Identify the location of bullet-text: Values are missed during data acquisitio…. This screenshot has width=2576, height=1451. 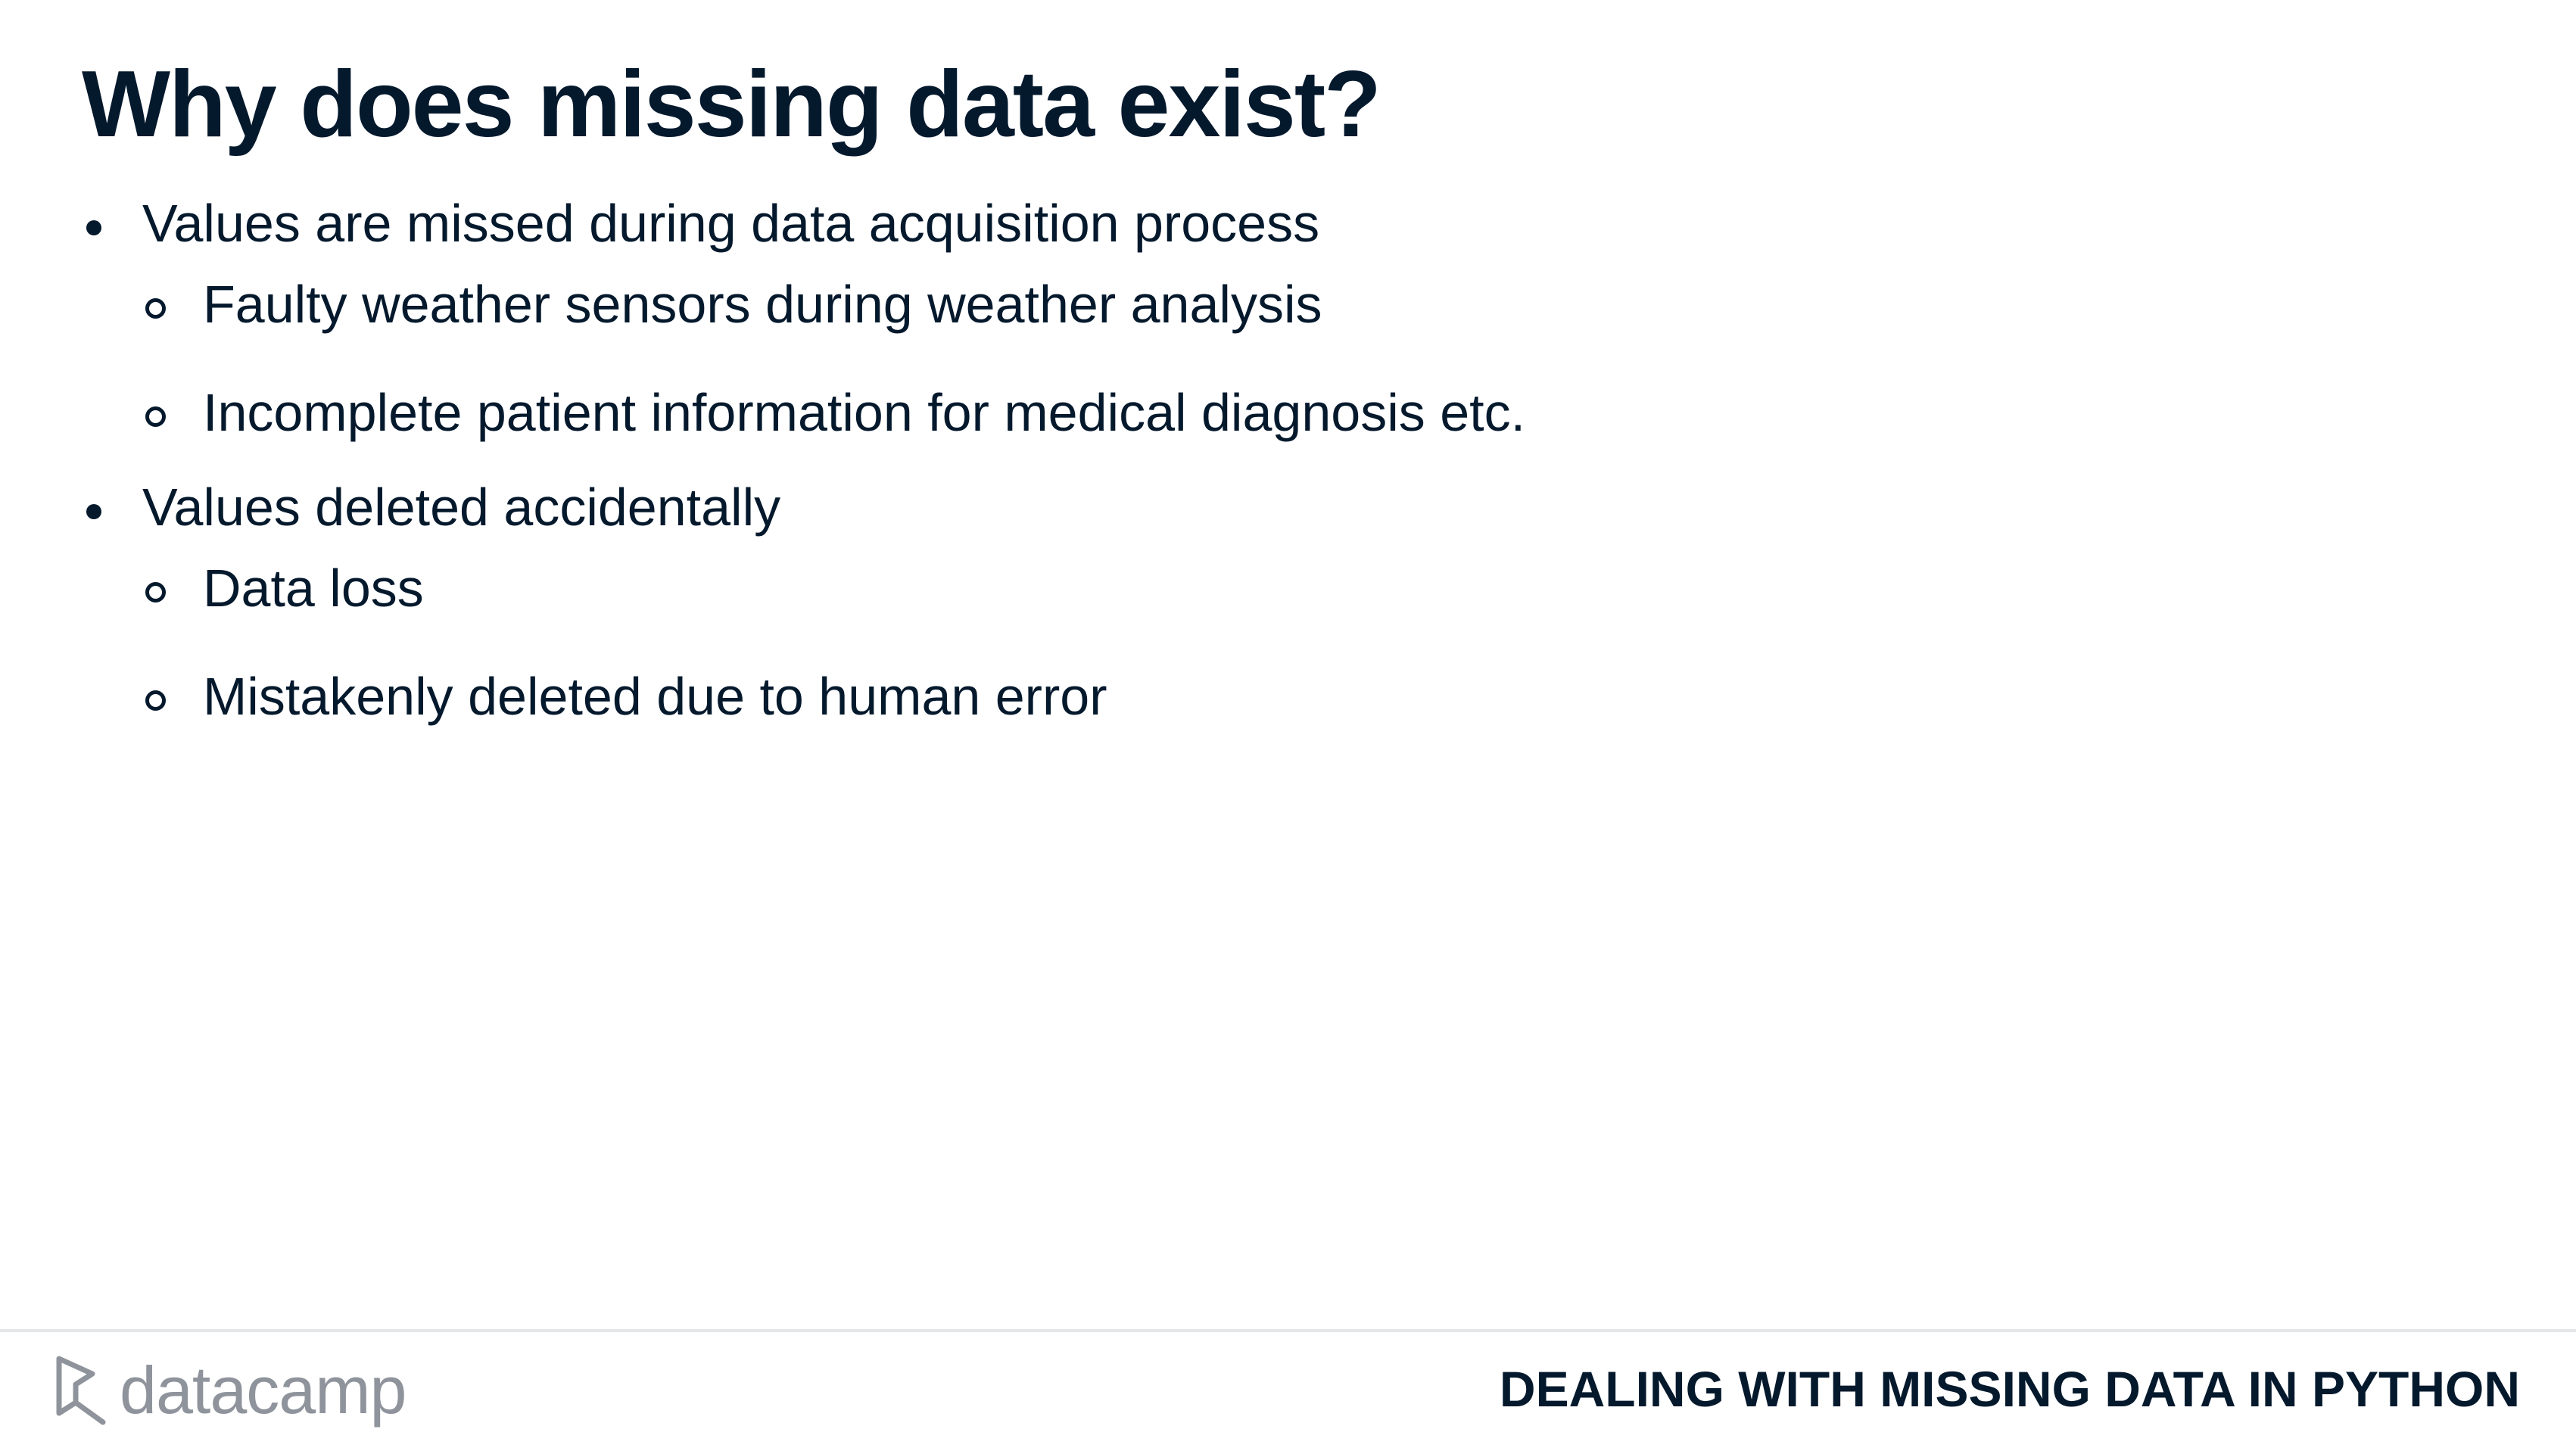
(731, 223).